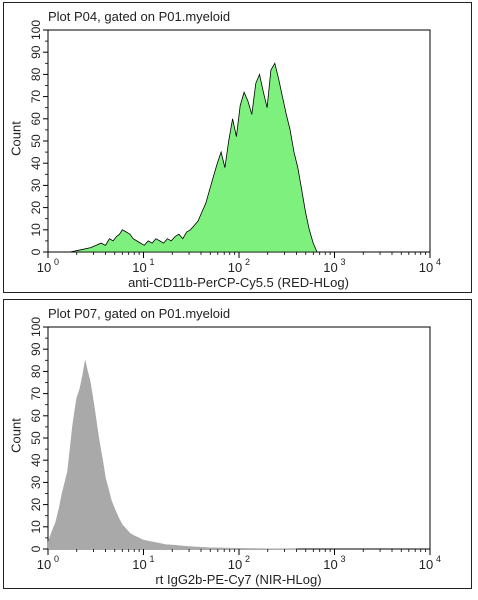 Image resolution: width=478 pixels, height=600 pixels. Describe the element at coordinates (139, 313) in the screenshot. I see `plot-title: Plot P07, gated on P01.myeloid` at that location.